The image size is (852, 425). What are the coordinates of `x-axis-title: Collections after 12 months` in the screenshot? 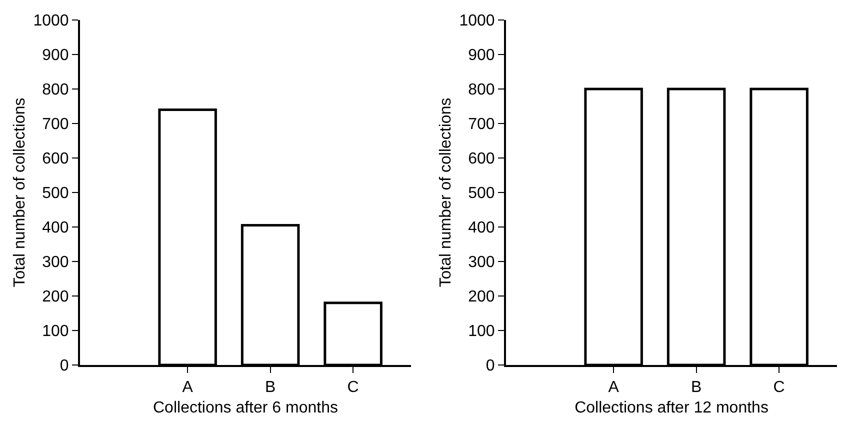 It's located at (671, 407).